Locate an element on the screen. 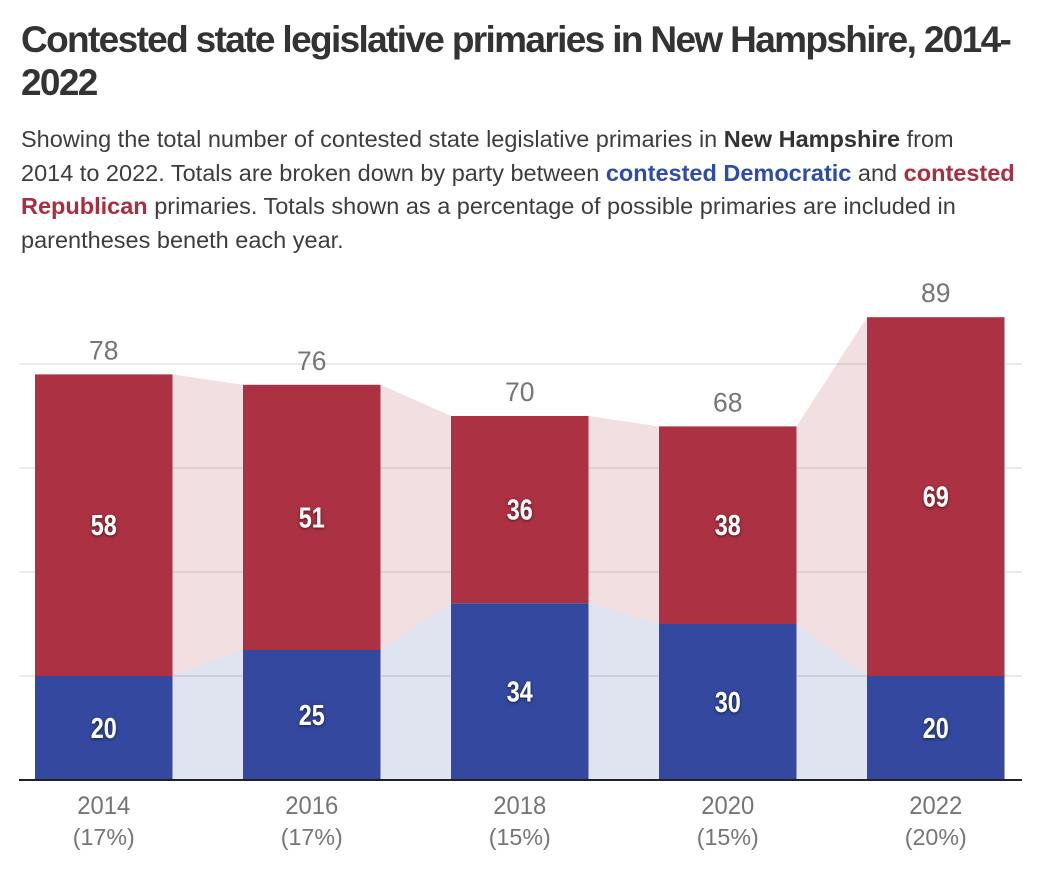  svg-text: 30 is located at coordinates (728, 703).